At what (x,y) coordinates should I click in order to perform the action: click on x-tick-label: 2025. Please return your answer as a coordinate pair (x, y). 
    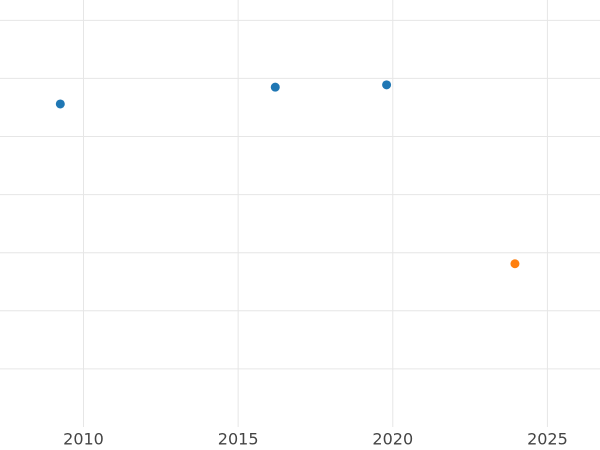
    Looking at the image, I should click on (547, 439).